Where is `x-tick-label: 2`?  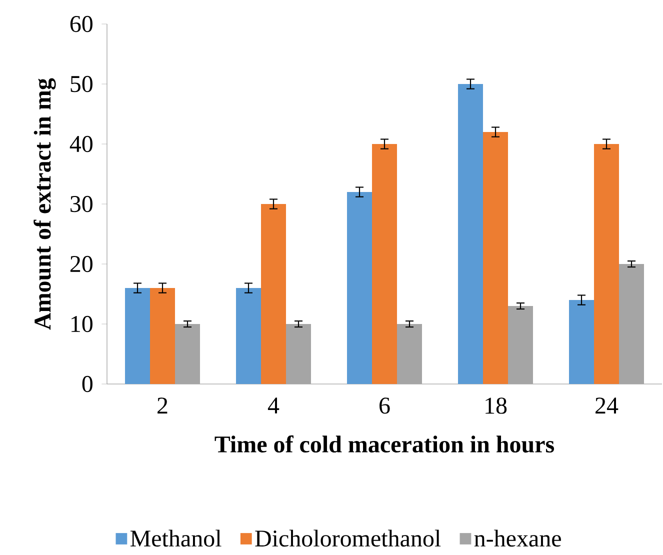
x-tick-label: 2 is located at coordinates (163, 405).